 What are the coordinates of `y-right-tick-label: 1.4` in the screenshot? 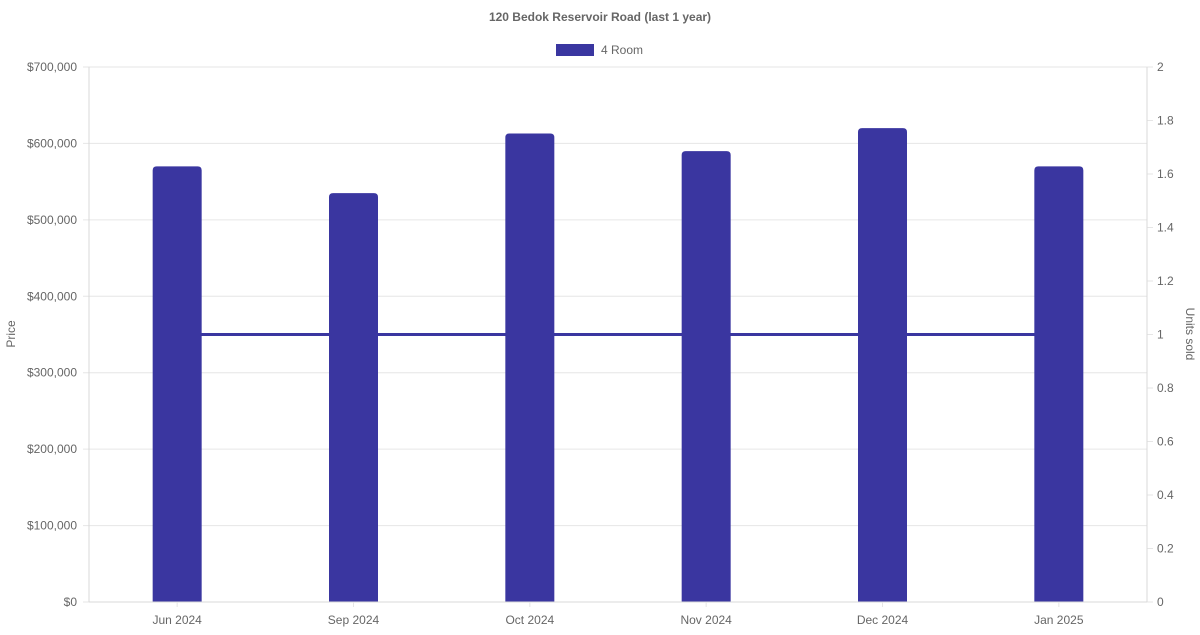 It's located at (1165, 228).